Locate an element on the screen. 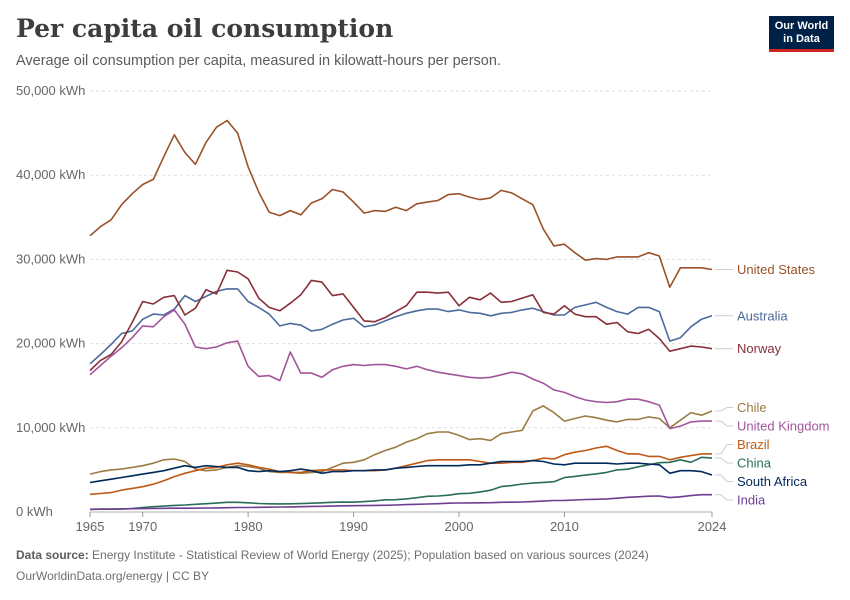 This screenshot has width=850, height=600. logo-line-1: Our World is located at coordinates (801, 25).